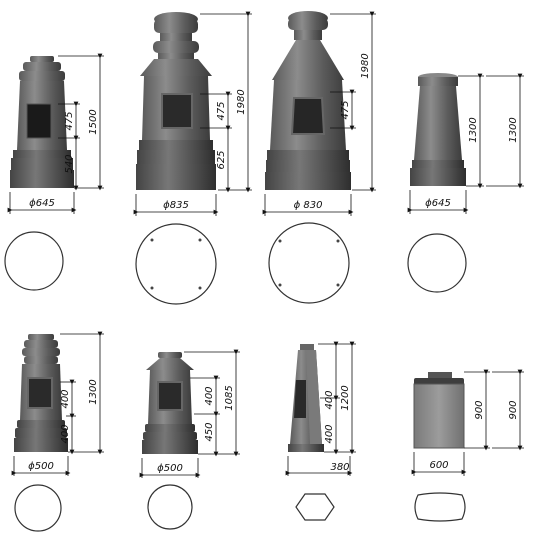  I want to click on p1-total-height: 1500, so click(93, 121).